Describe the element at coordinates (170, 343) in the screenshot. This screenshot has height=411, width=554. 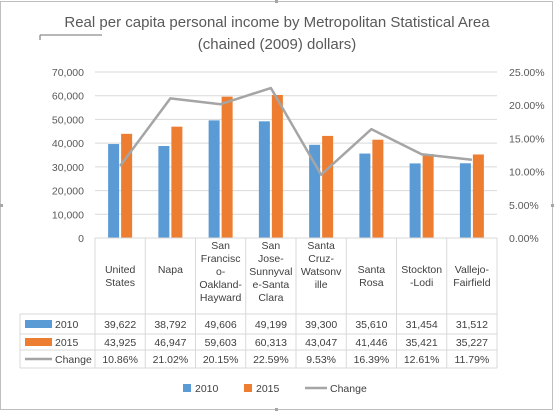
I see `table-cell: 46,947` at that location.